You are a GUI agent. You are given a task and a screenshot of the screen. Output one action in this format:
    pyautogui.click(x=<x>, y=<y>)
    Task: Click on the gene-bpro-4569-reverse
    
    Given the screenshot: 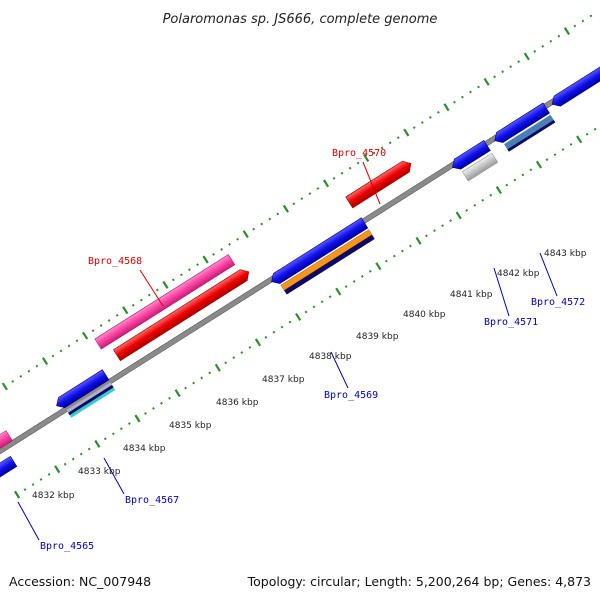 What is the action you would take?
    pyautogui.click(x=318, y=252)
    